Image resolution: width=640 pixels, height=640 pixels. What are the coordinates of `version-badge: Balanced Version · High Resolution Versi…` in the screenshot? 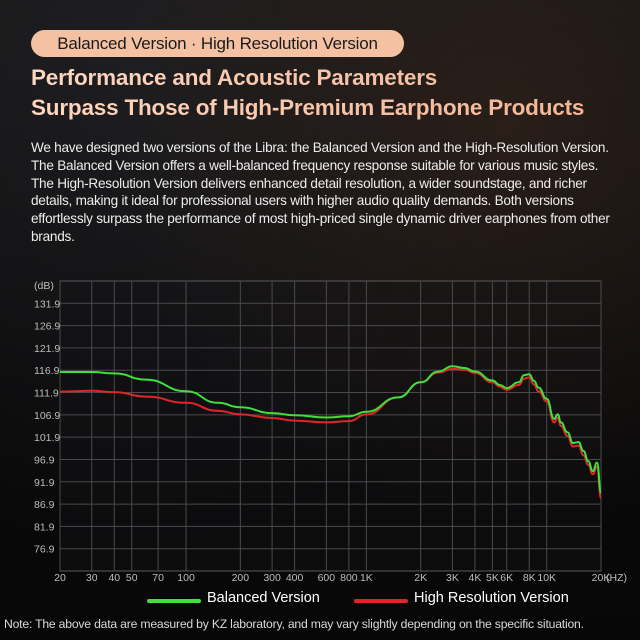 It's located at (217, 43).